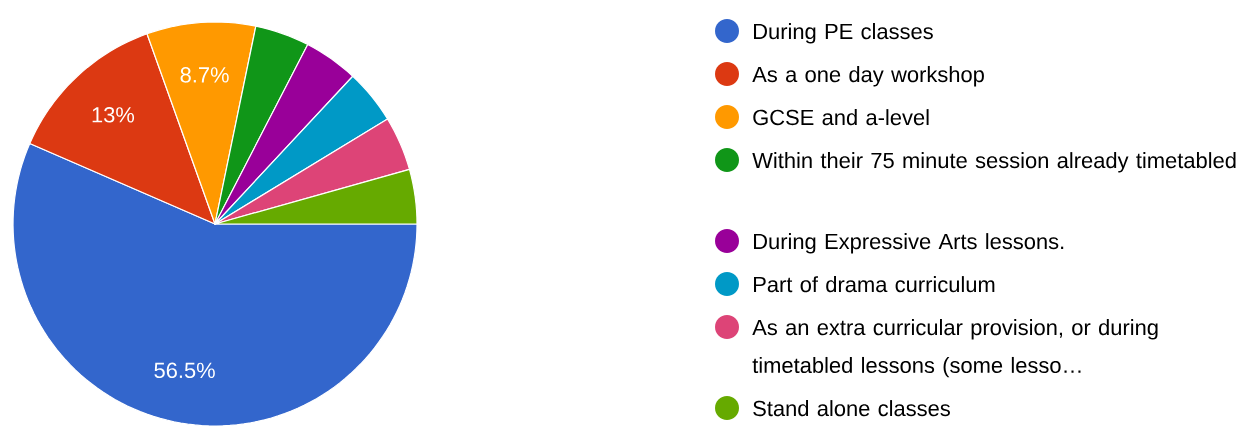 The width and height of the screenshot is (1239, 427). I want to click on data-label: 13%, so click(113, 115).